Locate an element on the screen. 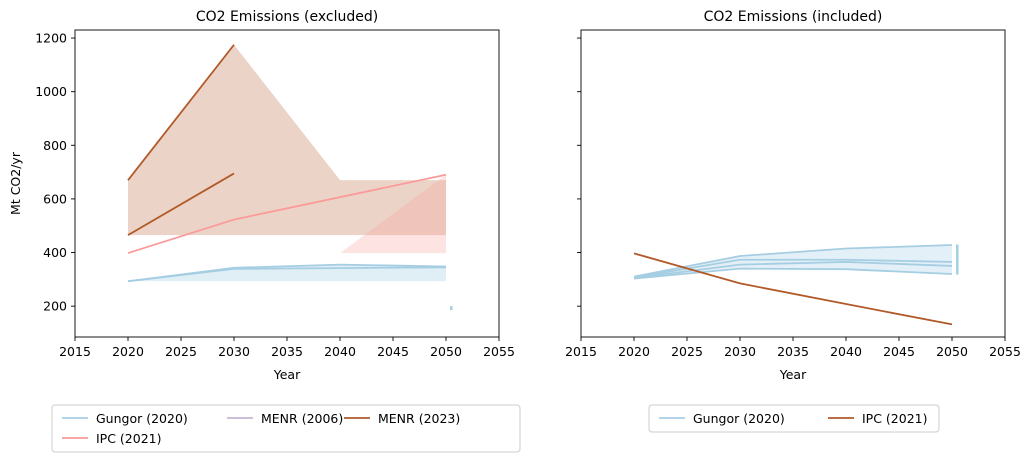  y-tick-label: 400 is located at coordinates (55, 252).